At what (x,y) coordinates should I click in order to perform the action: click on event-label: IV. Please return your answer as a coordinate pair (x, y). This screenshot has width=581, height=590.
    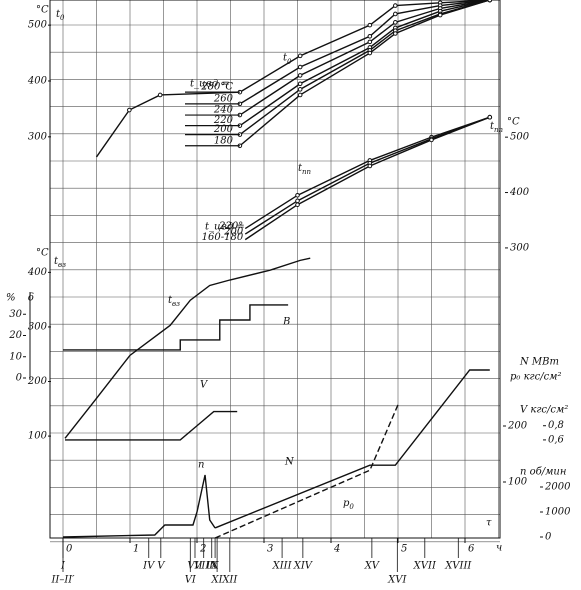
    Looking at the image, I should click on (149, 566).